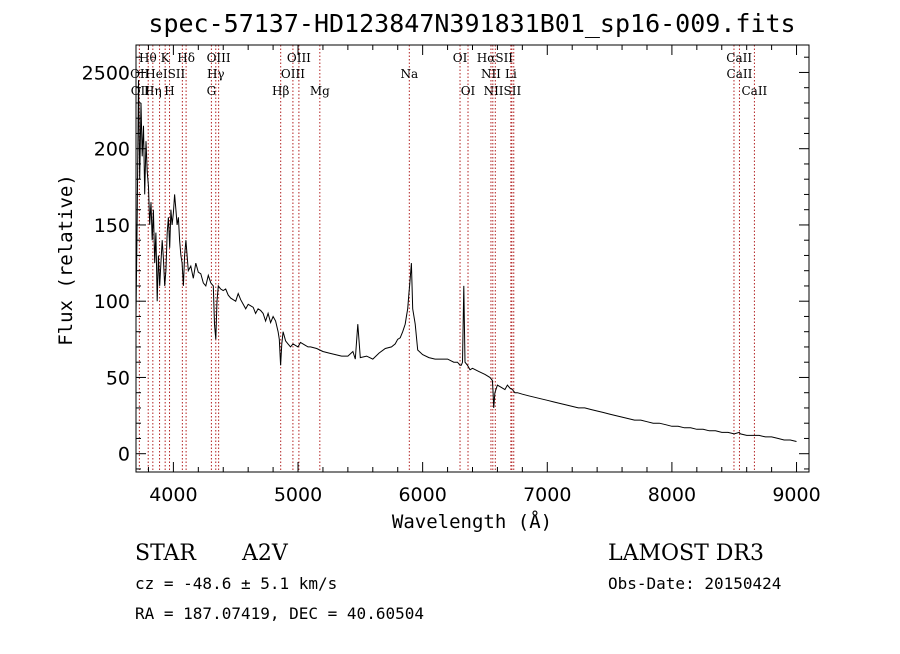 Image resolution: width=900 pixels, height=654 pixels. Describe the element at coordinates (166, 58) in the screenshot. I see `reference-line-label: K` at that location.